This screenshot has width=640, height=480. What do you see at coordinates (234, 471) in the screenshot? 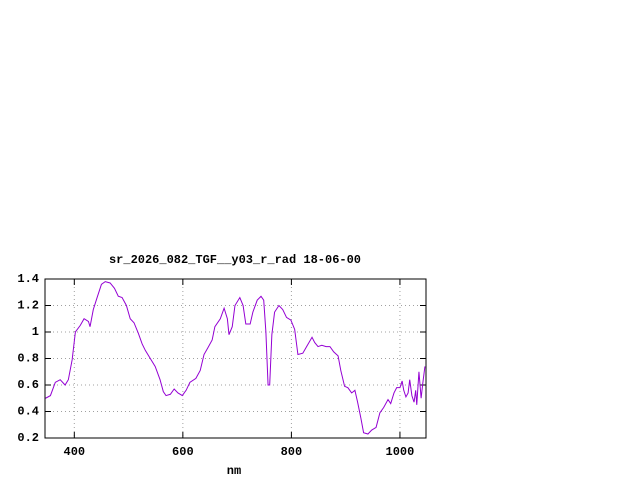
I see `x-axis-label: nm` at bounding box center [234, 471].